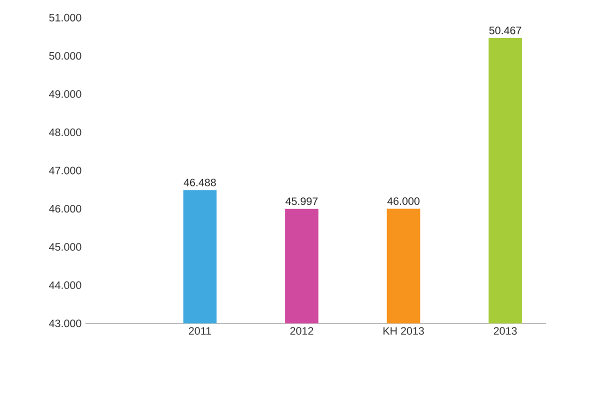 This screenshot has height=393, width=595. What do you see at coordinates (404, 331) in the screenshot?
I see `x-tick-label: KH 2013` at bounding box center [404, 331].